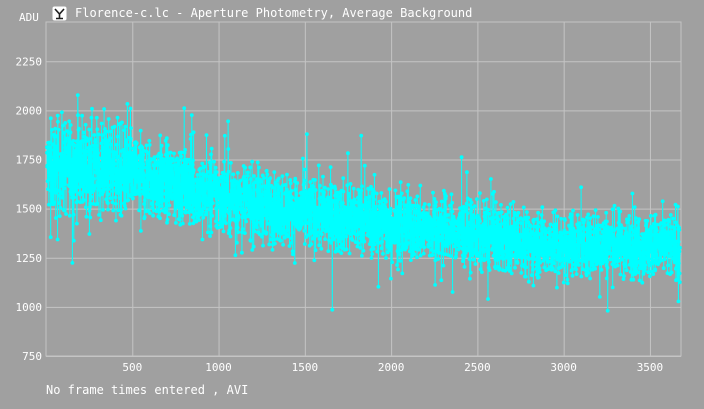  Describe the element at coordinates (32, 356) in the screenshot. I see `y-tick-label: 750` at that location.